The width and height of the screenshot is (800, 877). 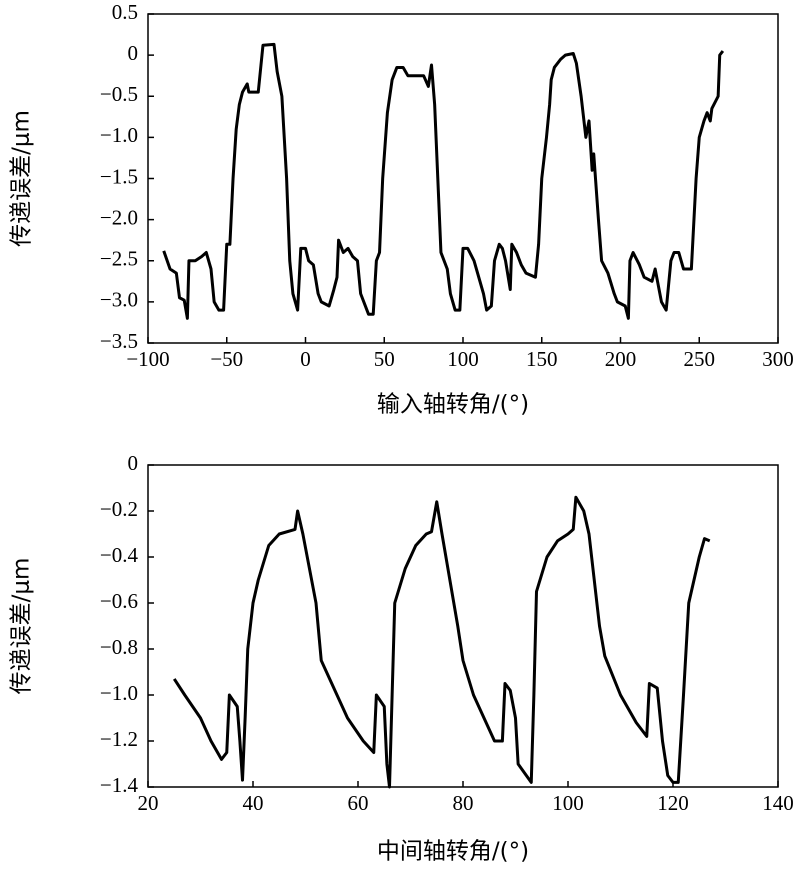 What do you see at coordinates (253, 803) in the screenshot?
I see `x-tick-label: 40` at bounding box center [253, 803].